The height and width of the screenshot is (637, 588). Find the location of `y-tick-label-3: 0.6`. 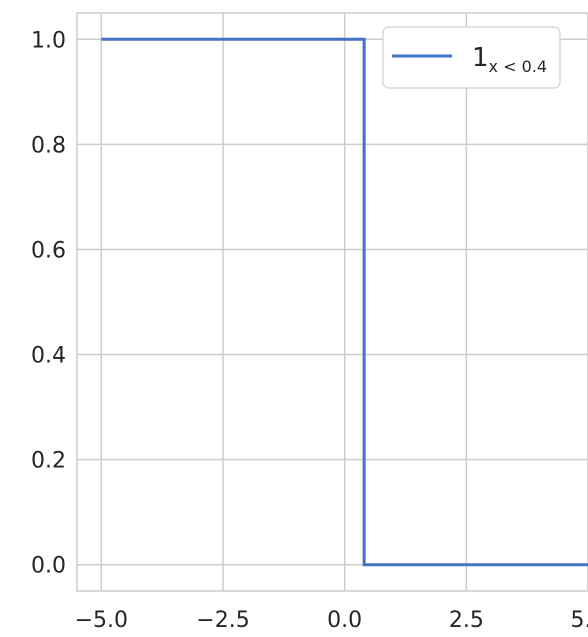

y-tick-label-3: 0.6 is located at coordinates (48, 250).